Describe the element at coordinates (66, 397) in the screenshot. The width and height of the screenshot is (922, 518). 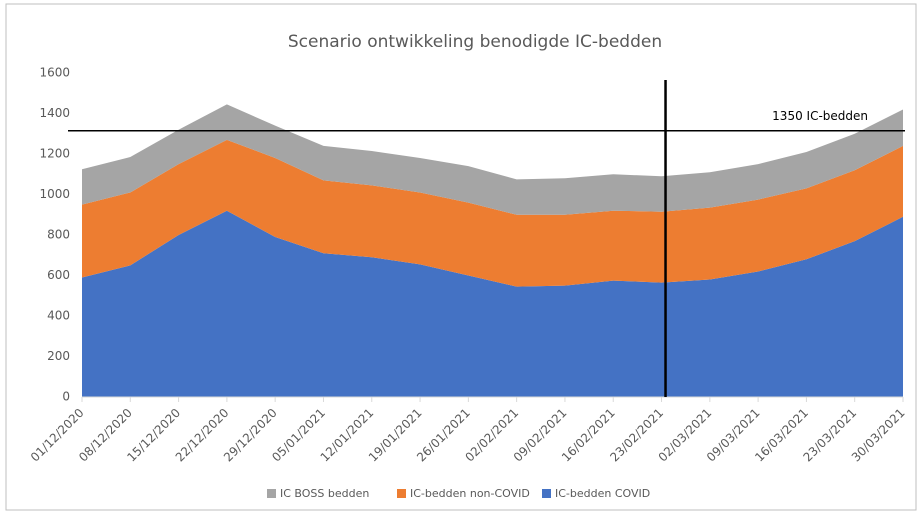
I see `y-tick-label: 0` at that location.